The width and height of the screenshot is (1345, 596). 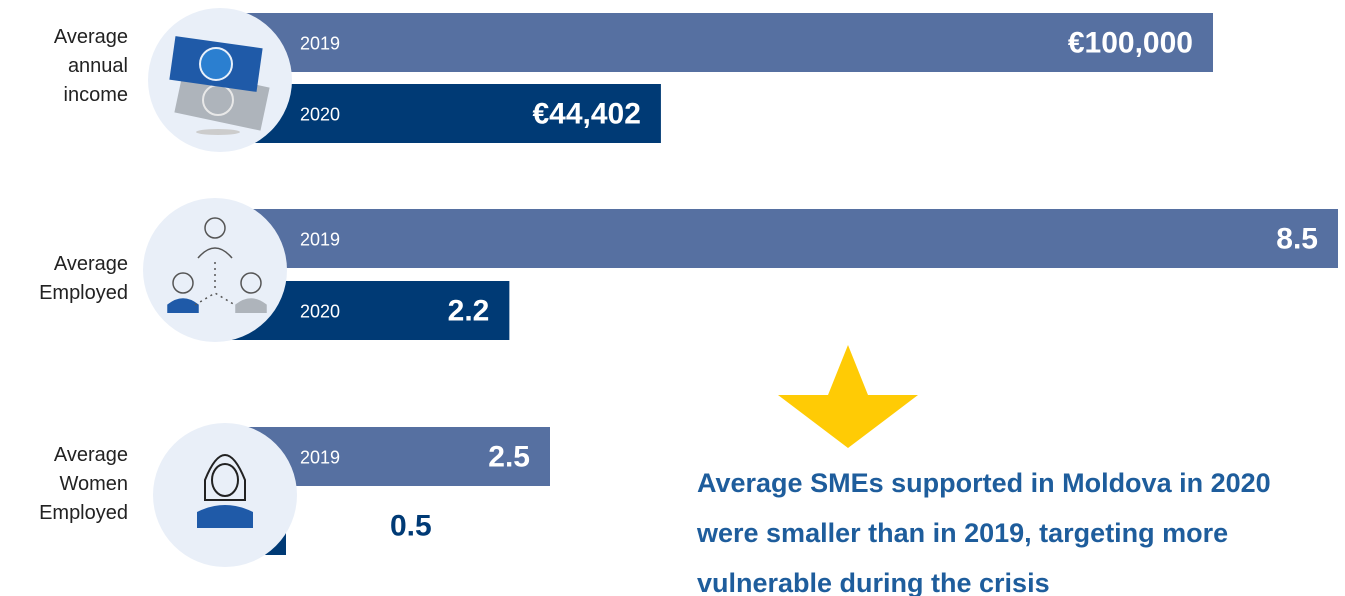 I want to click on row-label: Average Women Employed, so click(x=83, y=484).